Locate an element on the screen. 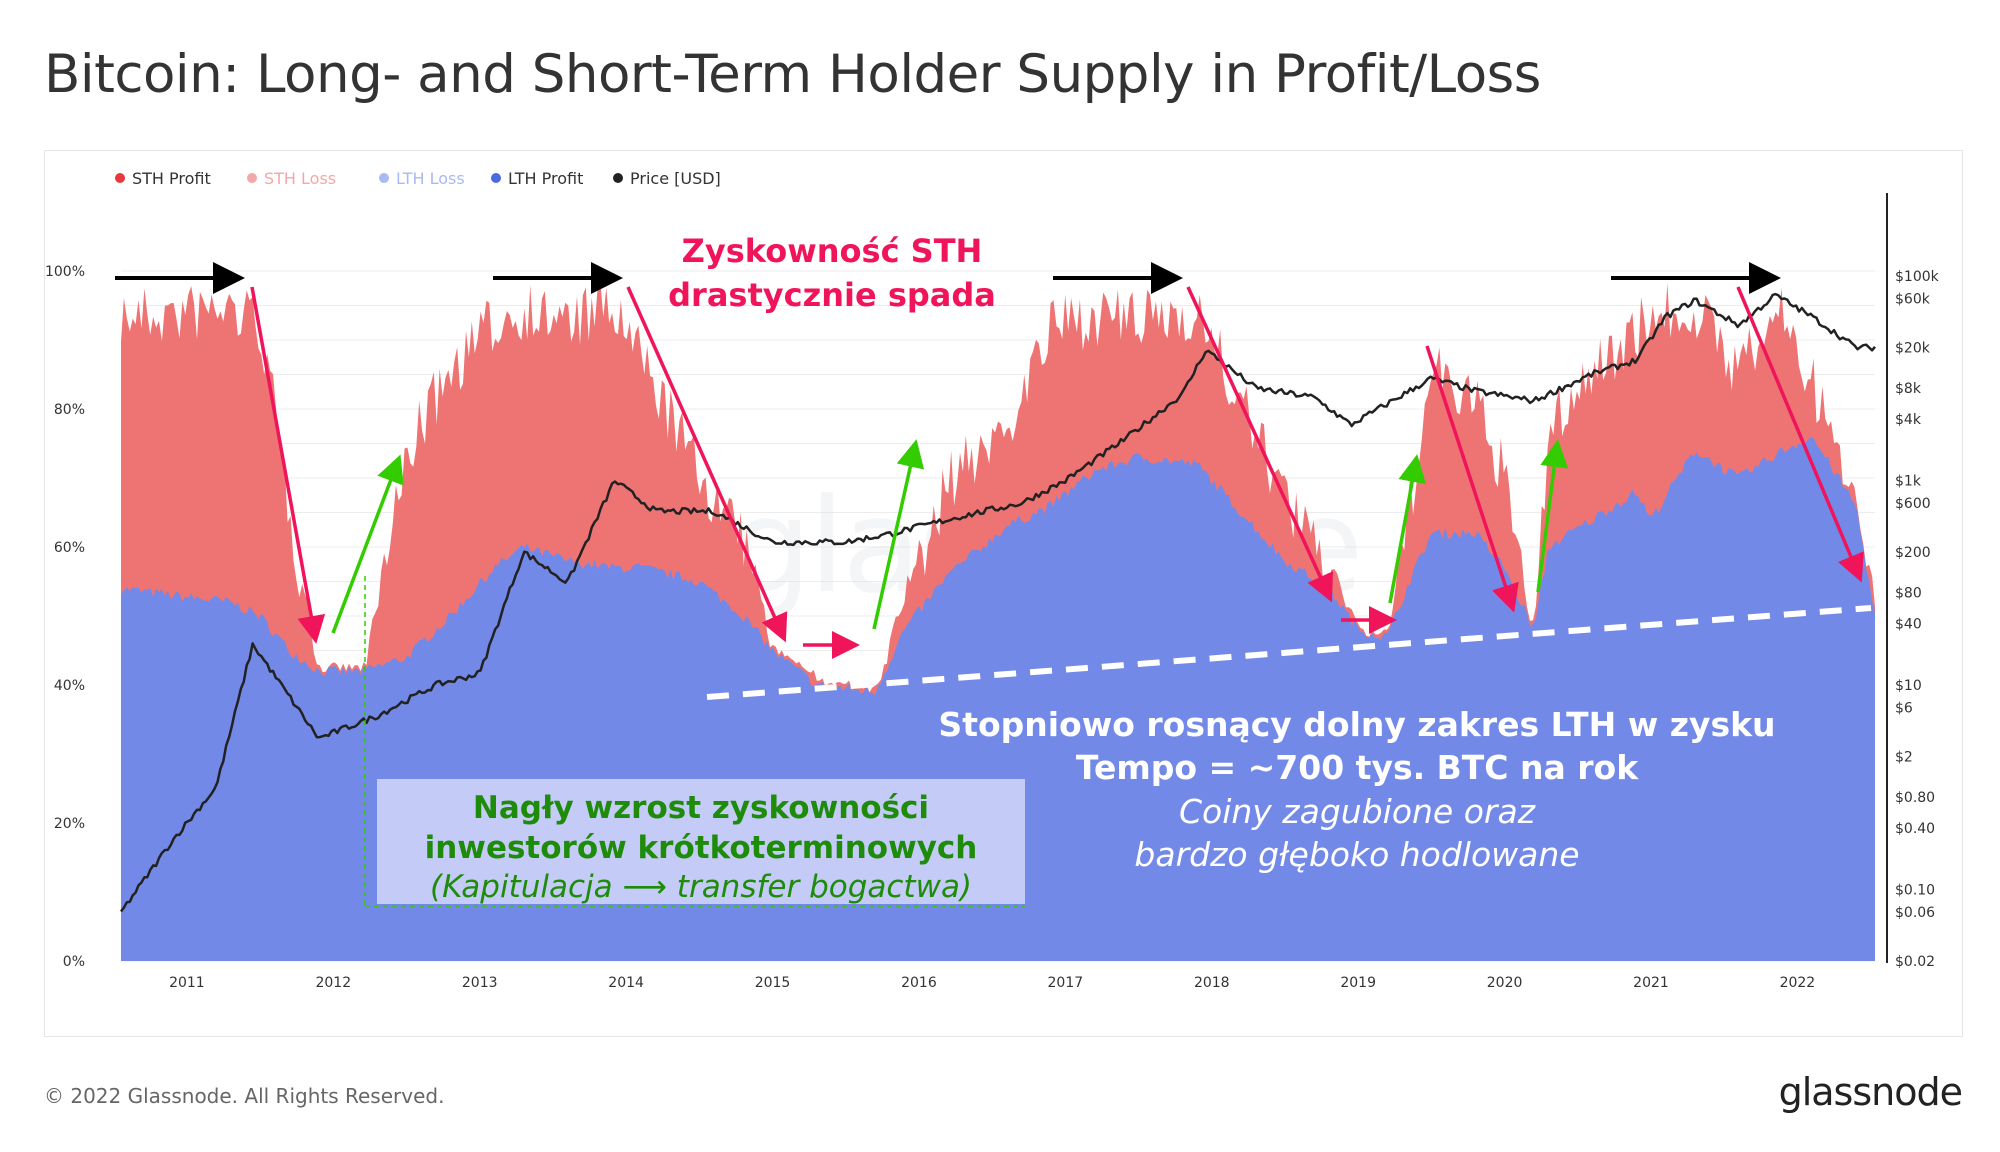 The height and width of the screenshot is (1152, 2000). y2-tick-label: $0.40 is located at coordinates (1915, 829).